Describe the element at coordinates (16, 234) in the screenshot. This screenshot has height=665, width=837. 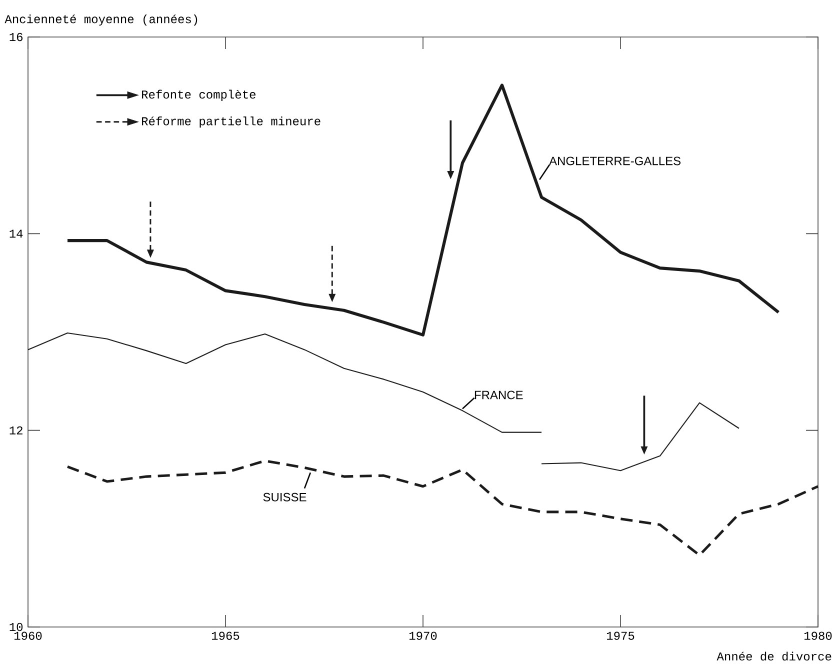
I see `y-tick-label: 14` at that location.